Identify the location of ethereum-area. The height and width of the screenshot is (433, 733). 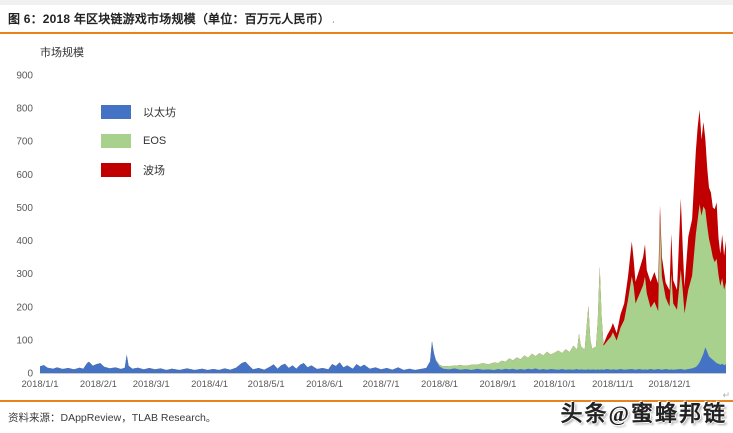
(383, 357).